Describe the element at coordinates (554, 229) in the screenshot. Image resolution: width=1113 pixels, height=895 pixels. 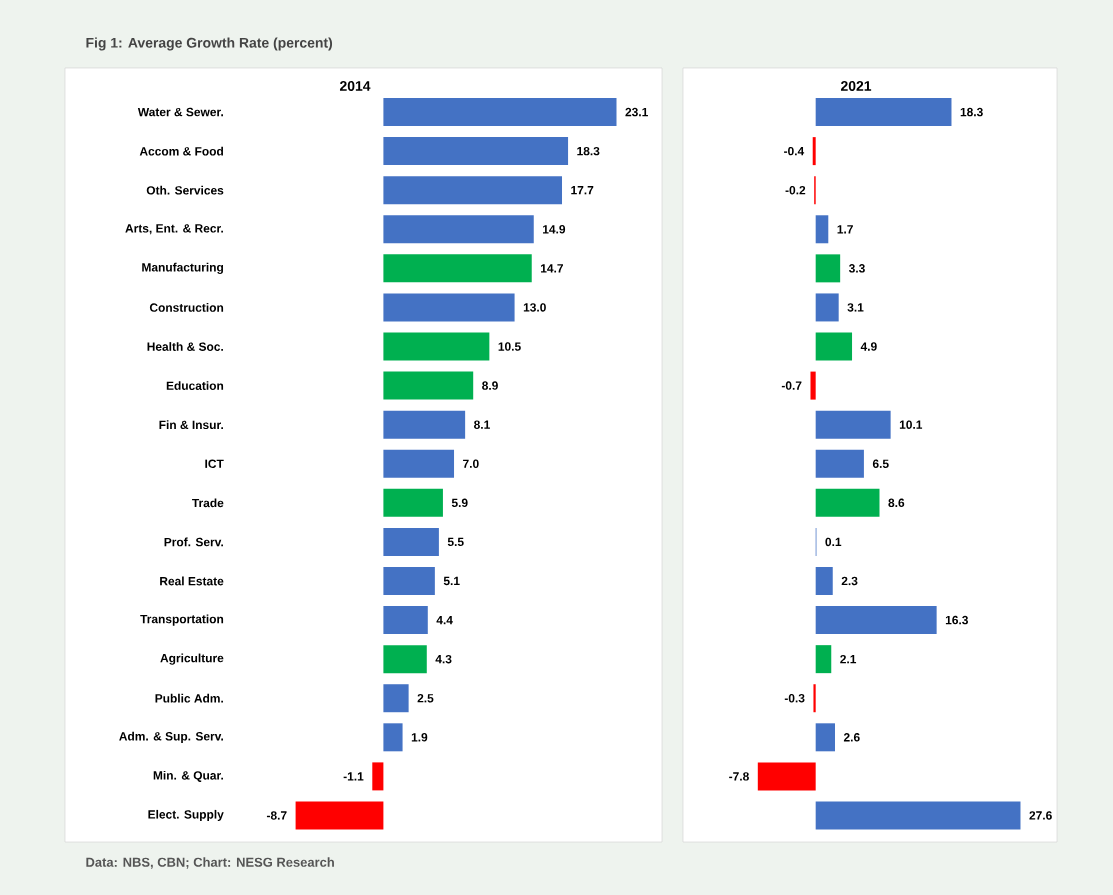
I see `data-label: 14.9` at that location.